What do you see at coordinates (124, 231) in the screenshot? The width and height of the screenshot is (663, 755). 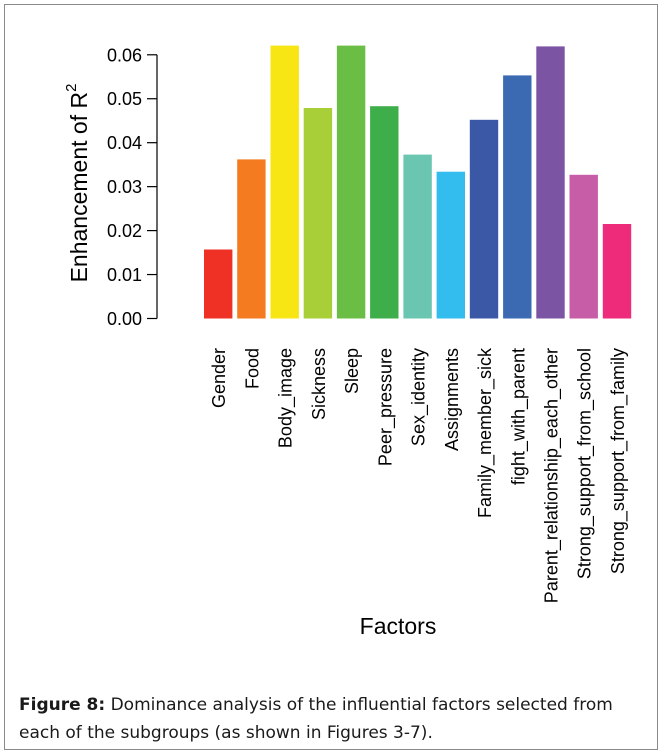 I see `y-tick-label: 0.02` at bounding box center [124, 231].